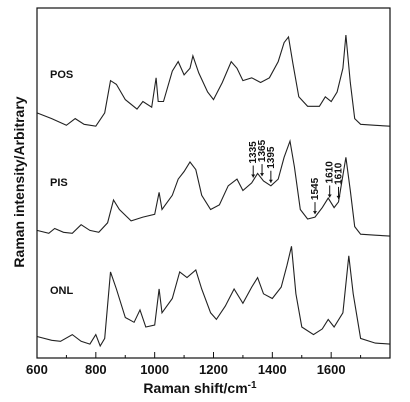 This screenshot has height=402, width=410. I want to click on x-tick-label: 1000, so click(154, 369).